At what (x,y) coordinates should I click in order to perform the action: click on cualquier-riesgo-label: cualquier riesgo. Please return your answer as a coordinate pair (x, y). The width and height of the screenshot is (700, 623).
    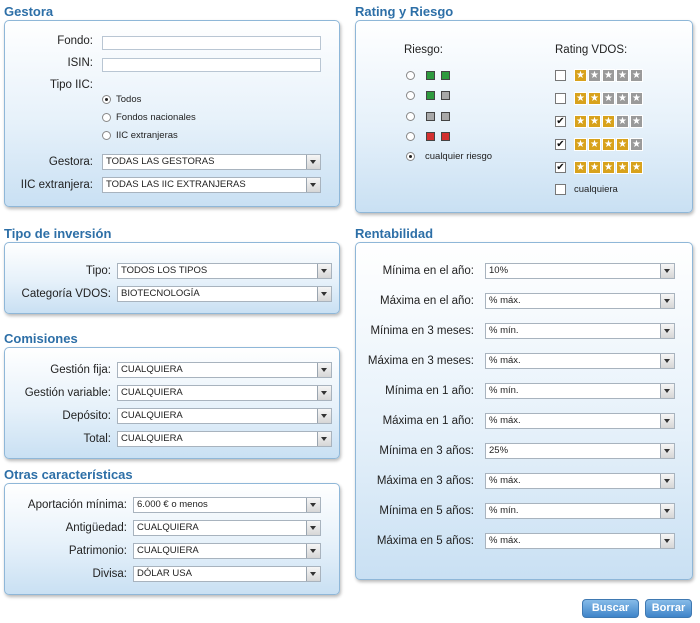
    Looking at the image, I should click on (459, 156).